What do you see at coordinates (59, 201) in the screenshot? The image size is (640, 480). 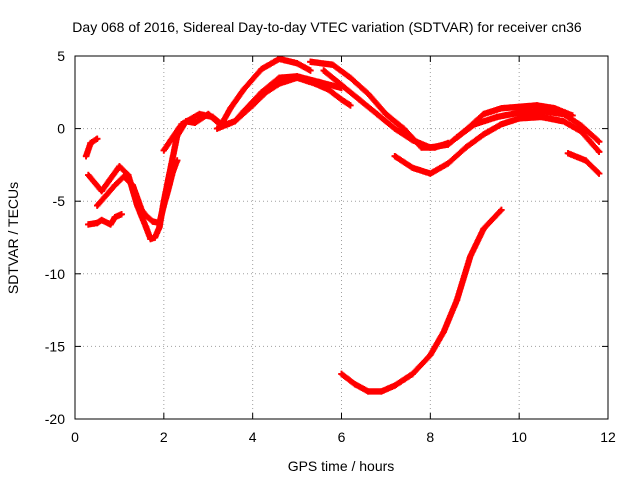 I see `y-tick-label: -5` at bounding box center [59, 201].